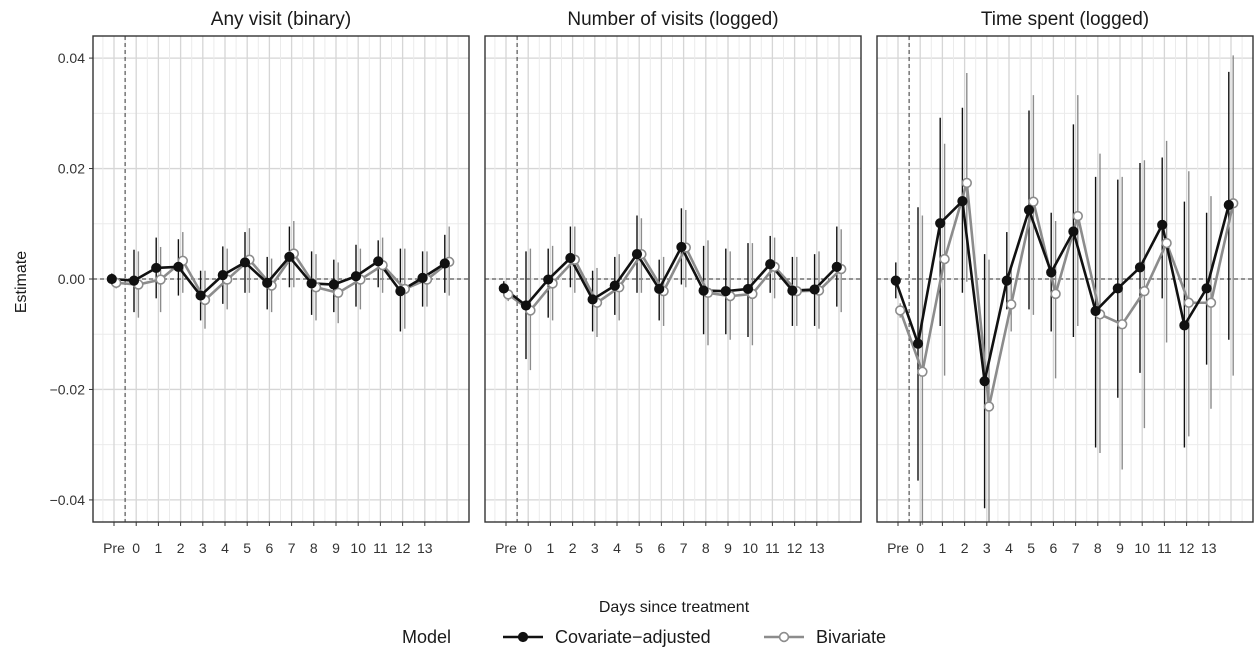 This screenshot has width=1255, height=654. I want to click on legend-label: Bivariate, so click(851, 637).